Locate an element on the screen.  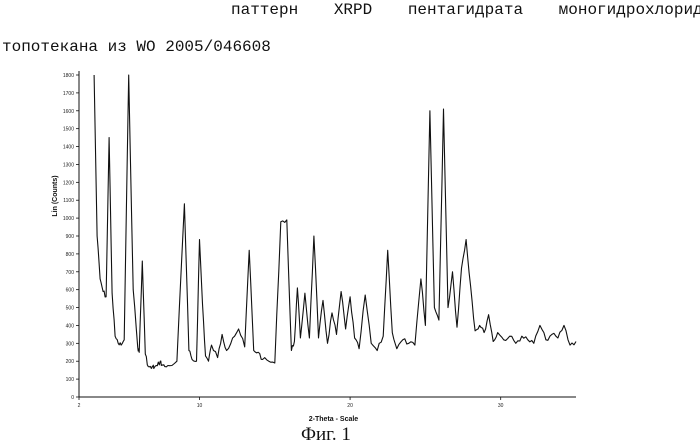
figure-label: Фиг. 1 is located at coordinates (326, 435).